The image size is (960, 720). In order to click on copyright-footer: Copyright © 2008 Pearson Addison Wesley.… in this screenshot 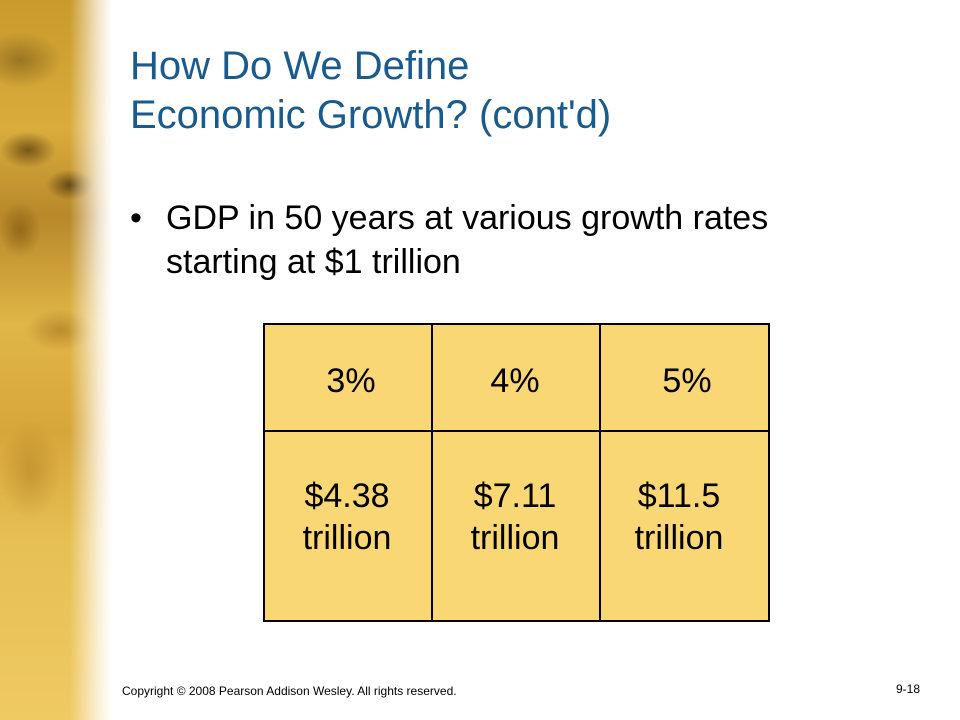, I will do `click(289, 691)`.